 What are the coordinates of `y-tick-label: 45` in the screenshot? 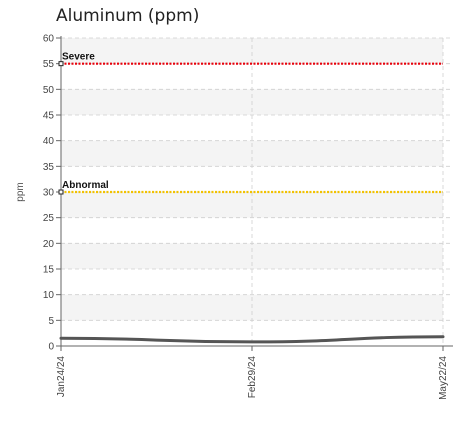 It's located at (49, 116).